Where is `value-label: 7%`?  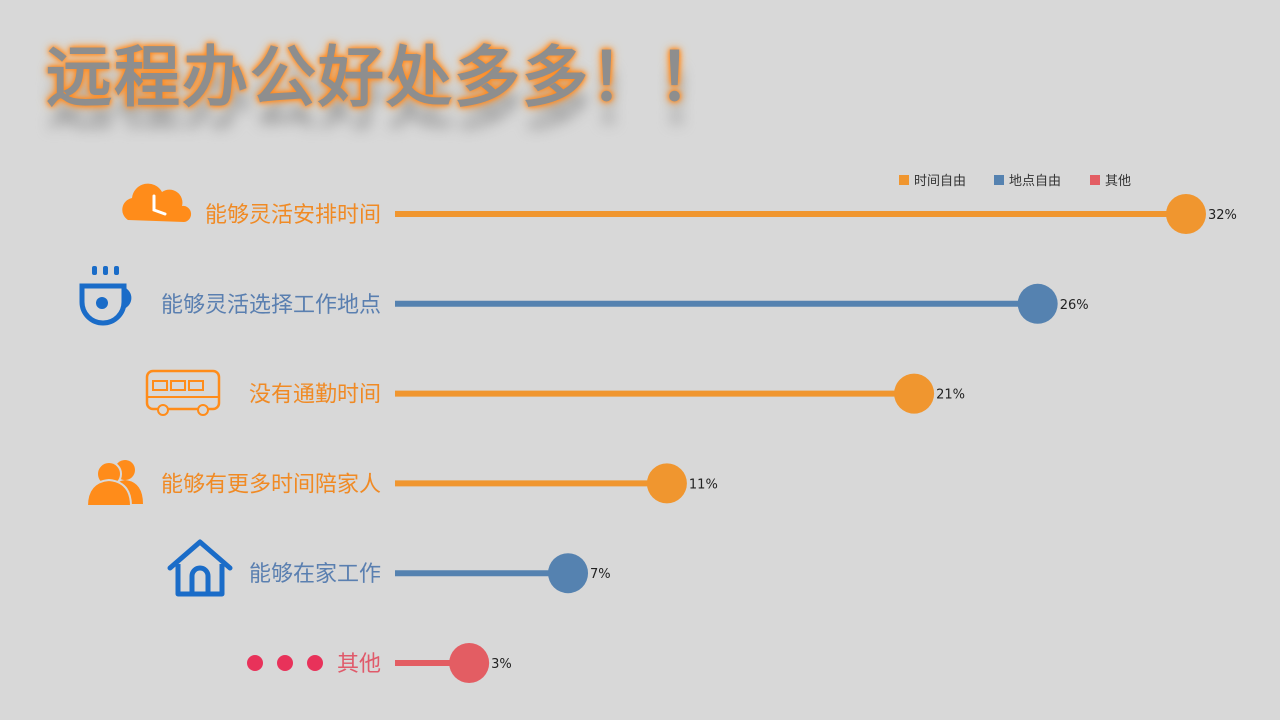 value-label: 7% is located at coordinates (600, 574).